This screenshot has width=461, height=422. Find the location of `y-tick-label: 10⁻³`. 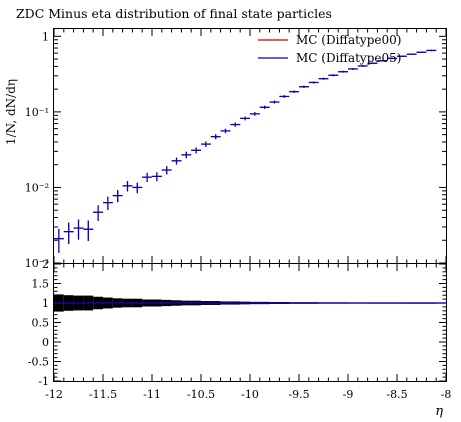

y-tick-label: 10⁻³ is located at coordinates (37, 263).